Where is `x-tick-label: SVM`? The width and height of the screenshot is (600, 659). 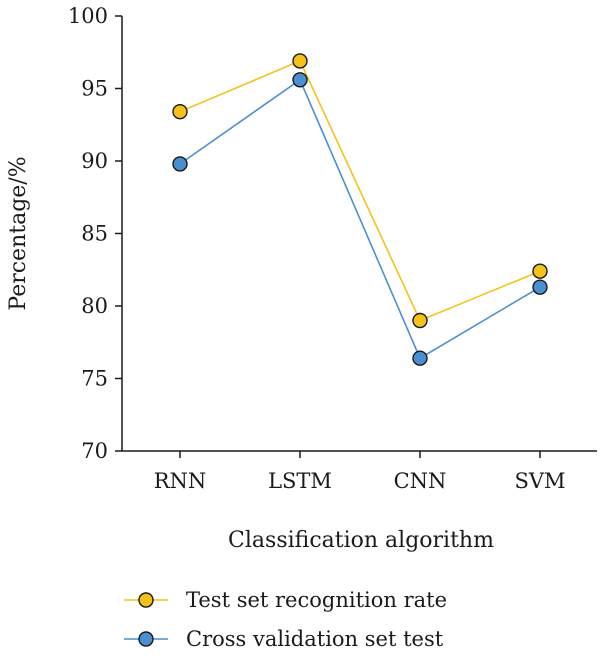
x-tick-label: SVM is located at coordinates (539, 481).